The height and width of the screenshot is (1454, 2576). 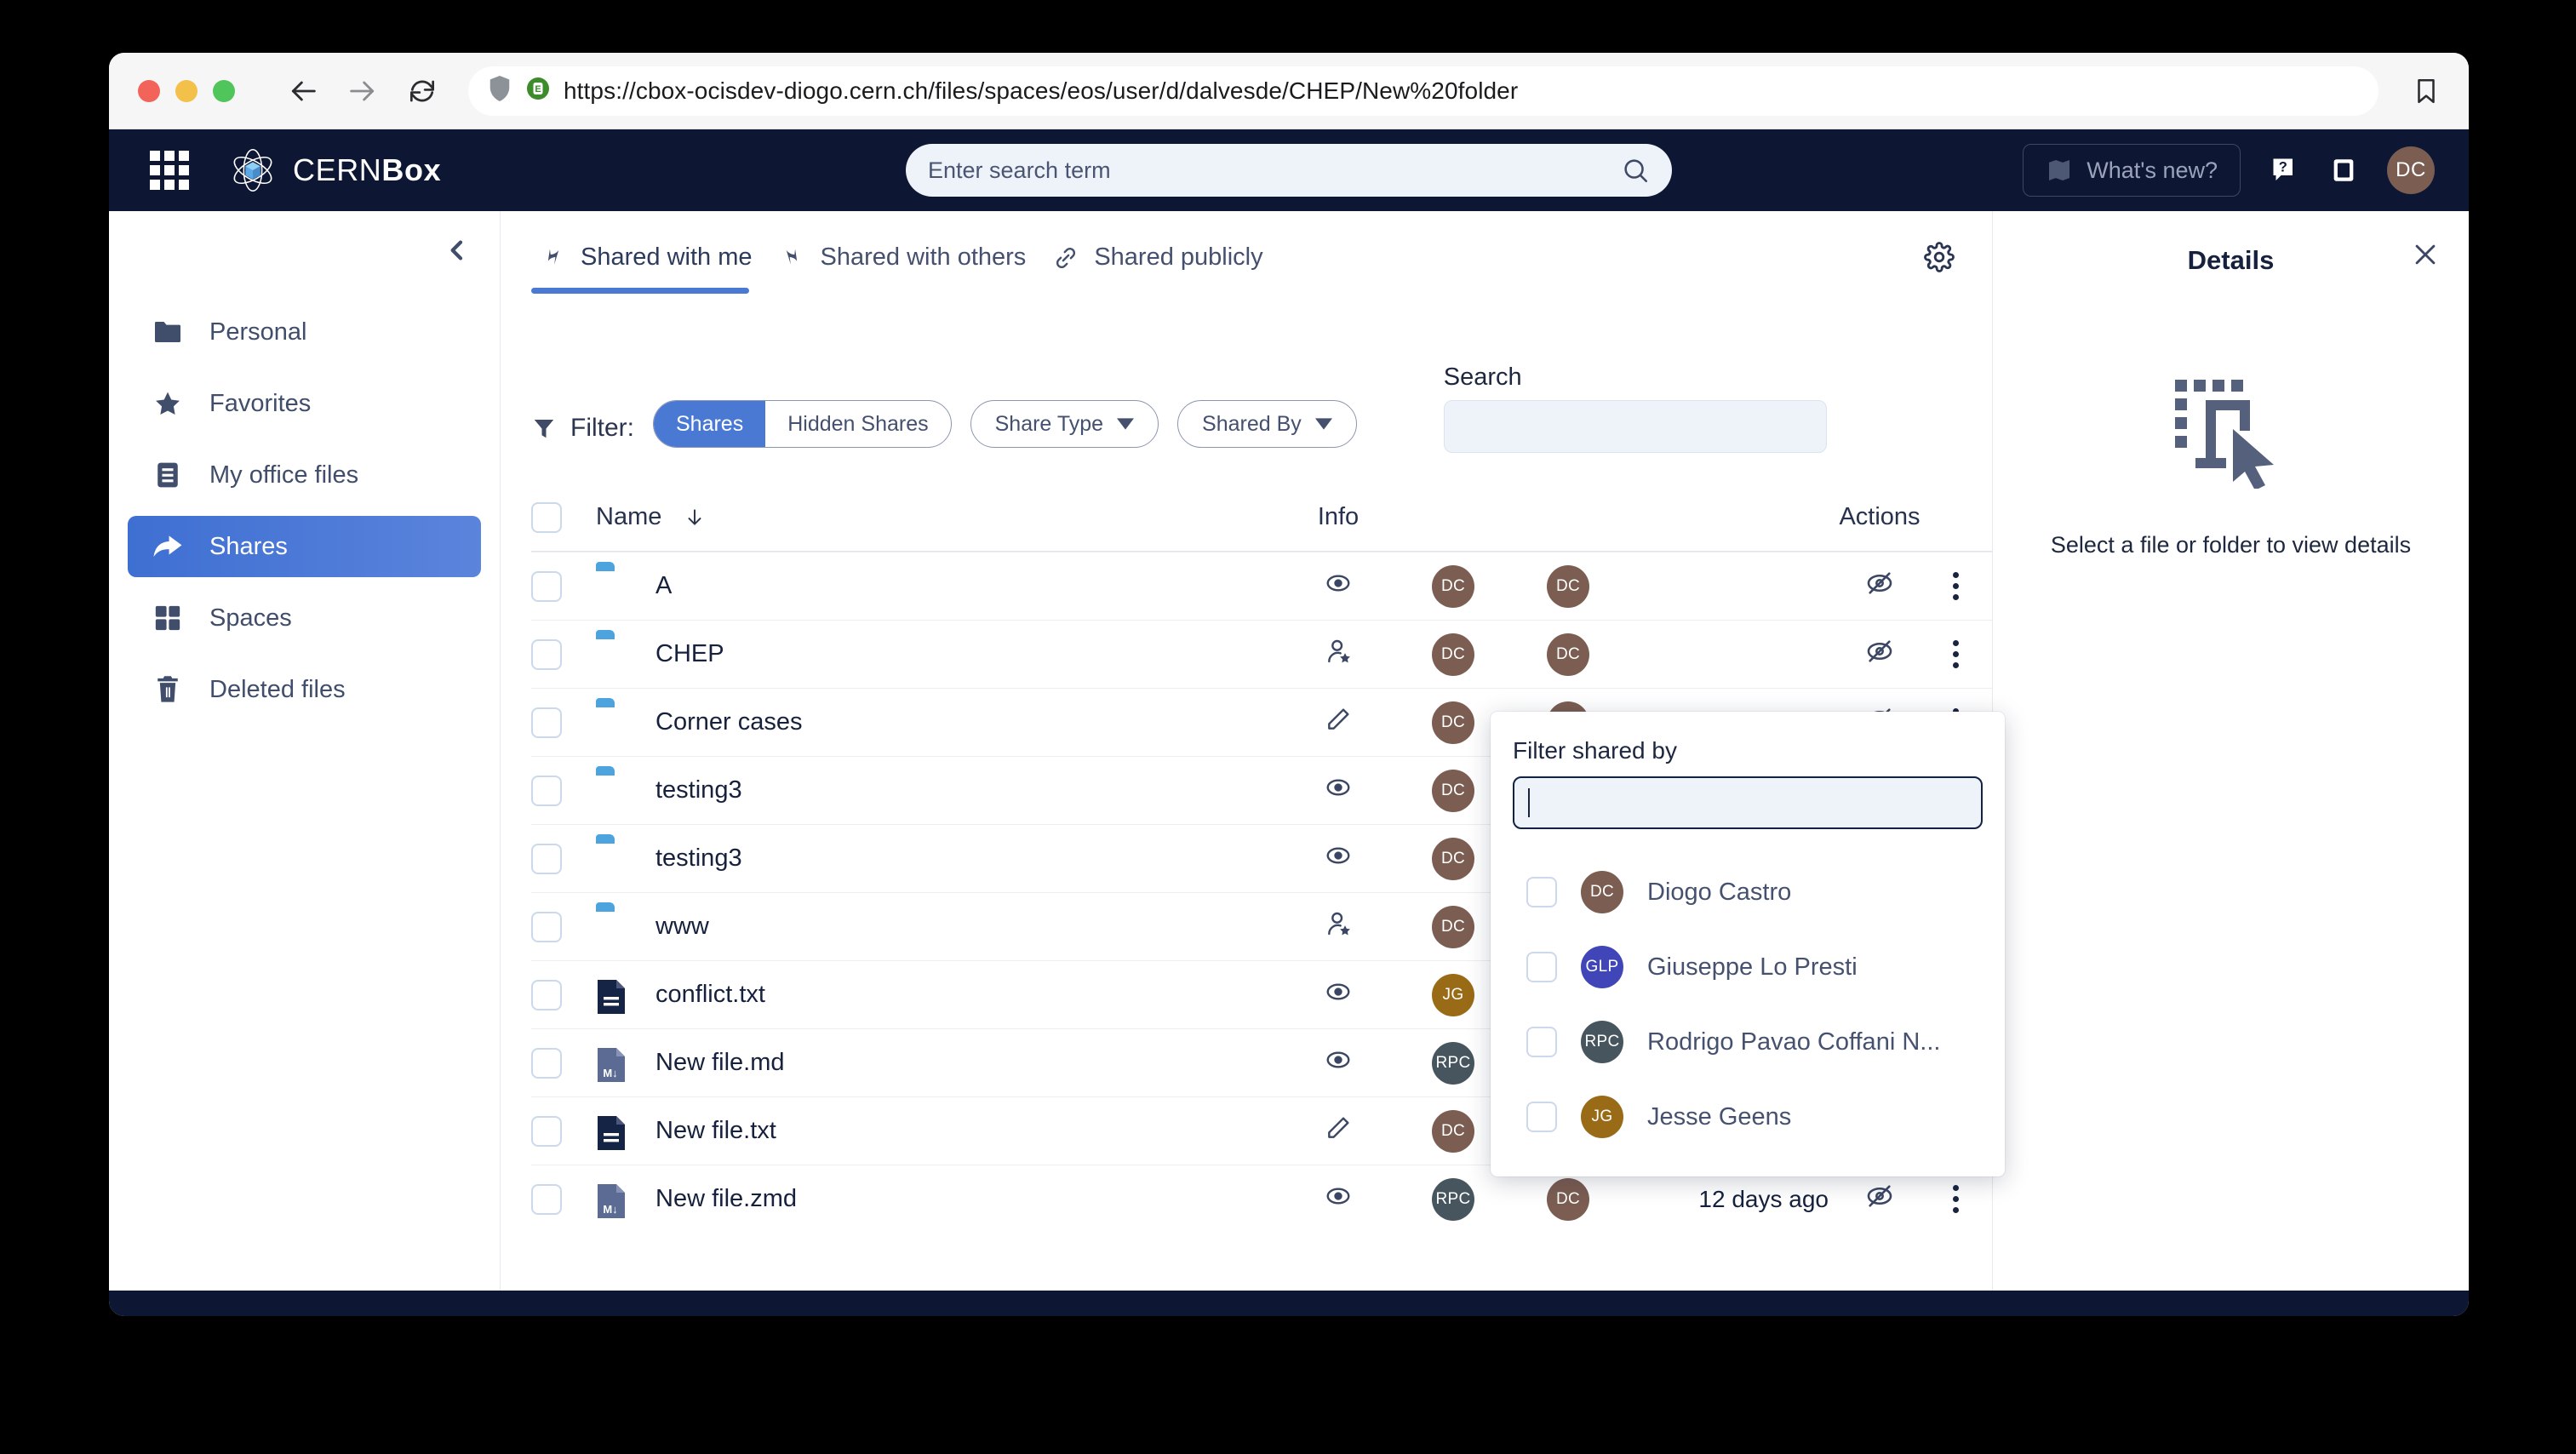 I want to click on tab-shared-with-others: Shared with others, so click(x=908, y=264).